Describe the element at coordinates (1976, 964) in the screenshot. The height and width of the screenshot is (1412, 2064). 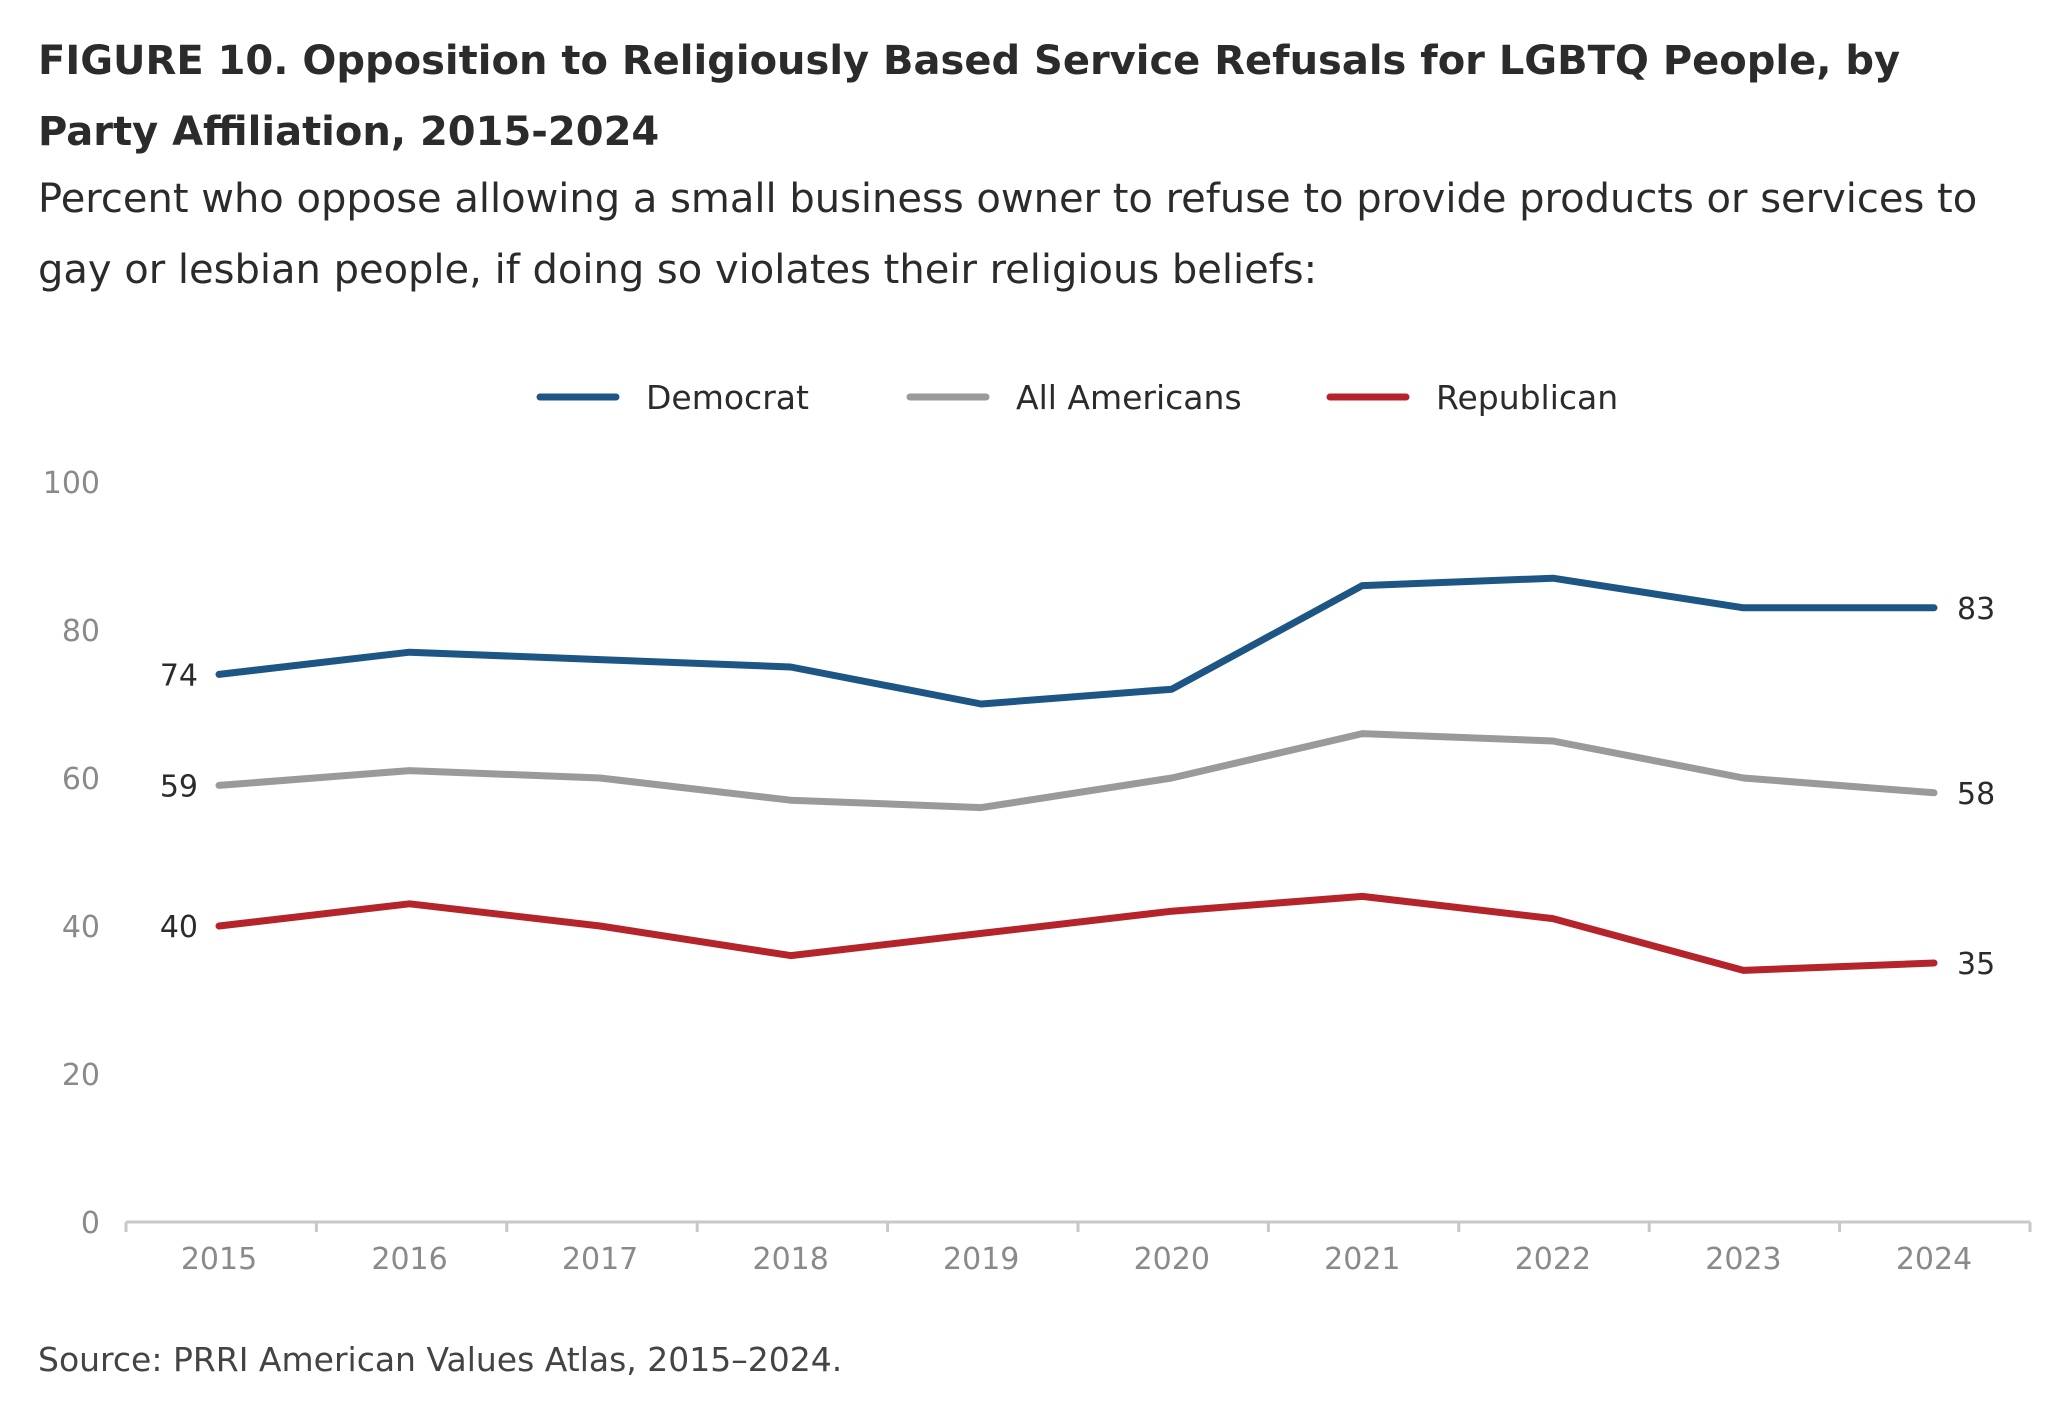
I see `data-label-end: 35` at that location.